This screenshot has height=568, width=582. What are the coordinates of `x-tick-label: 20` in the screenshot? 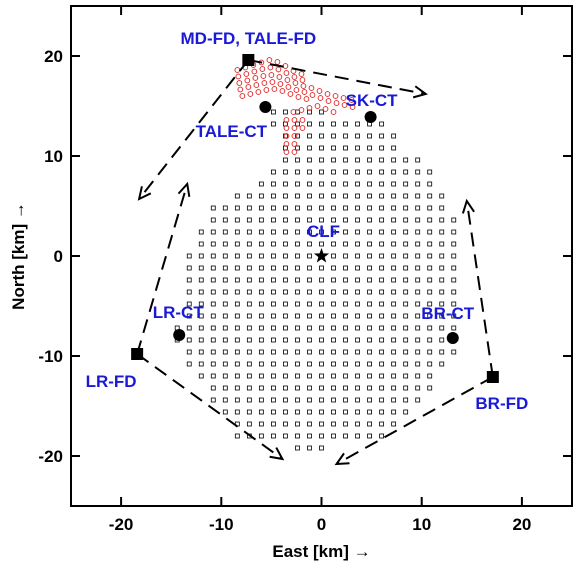 It's located at (521, 524).